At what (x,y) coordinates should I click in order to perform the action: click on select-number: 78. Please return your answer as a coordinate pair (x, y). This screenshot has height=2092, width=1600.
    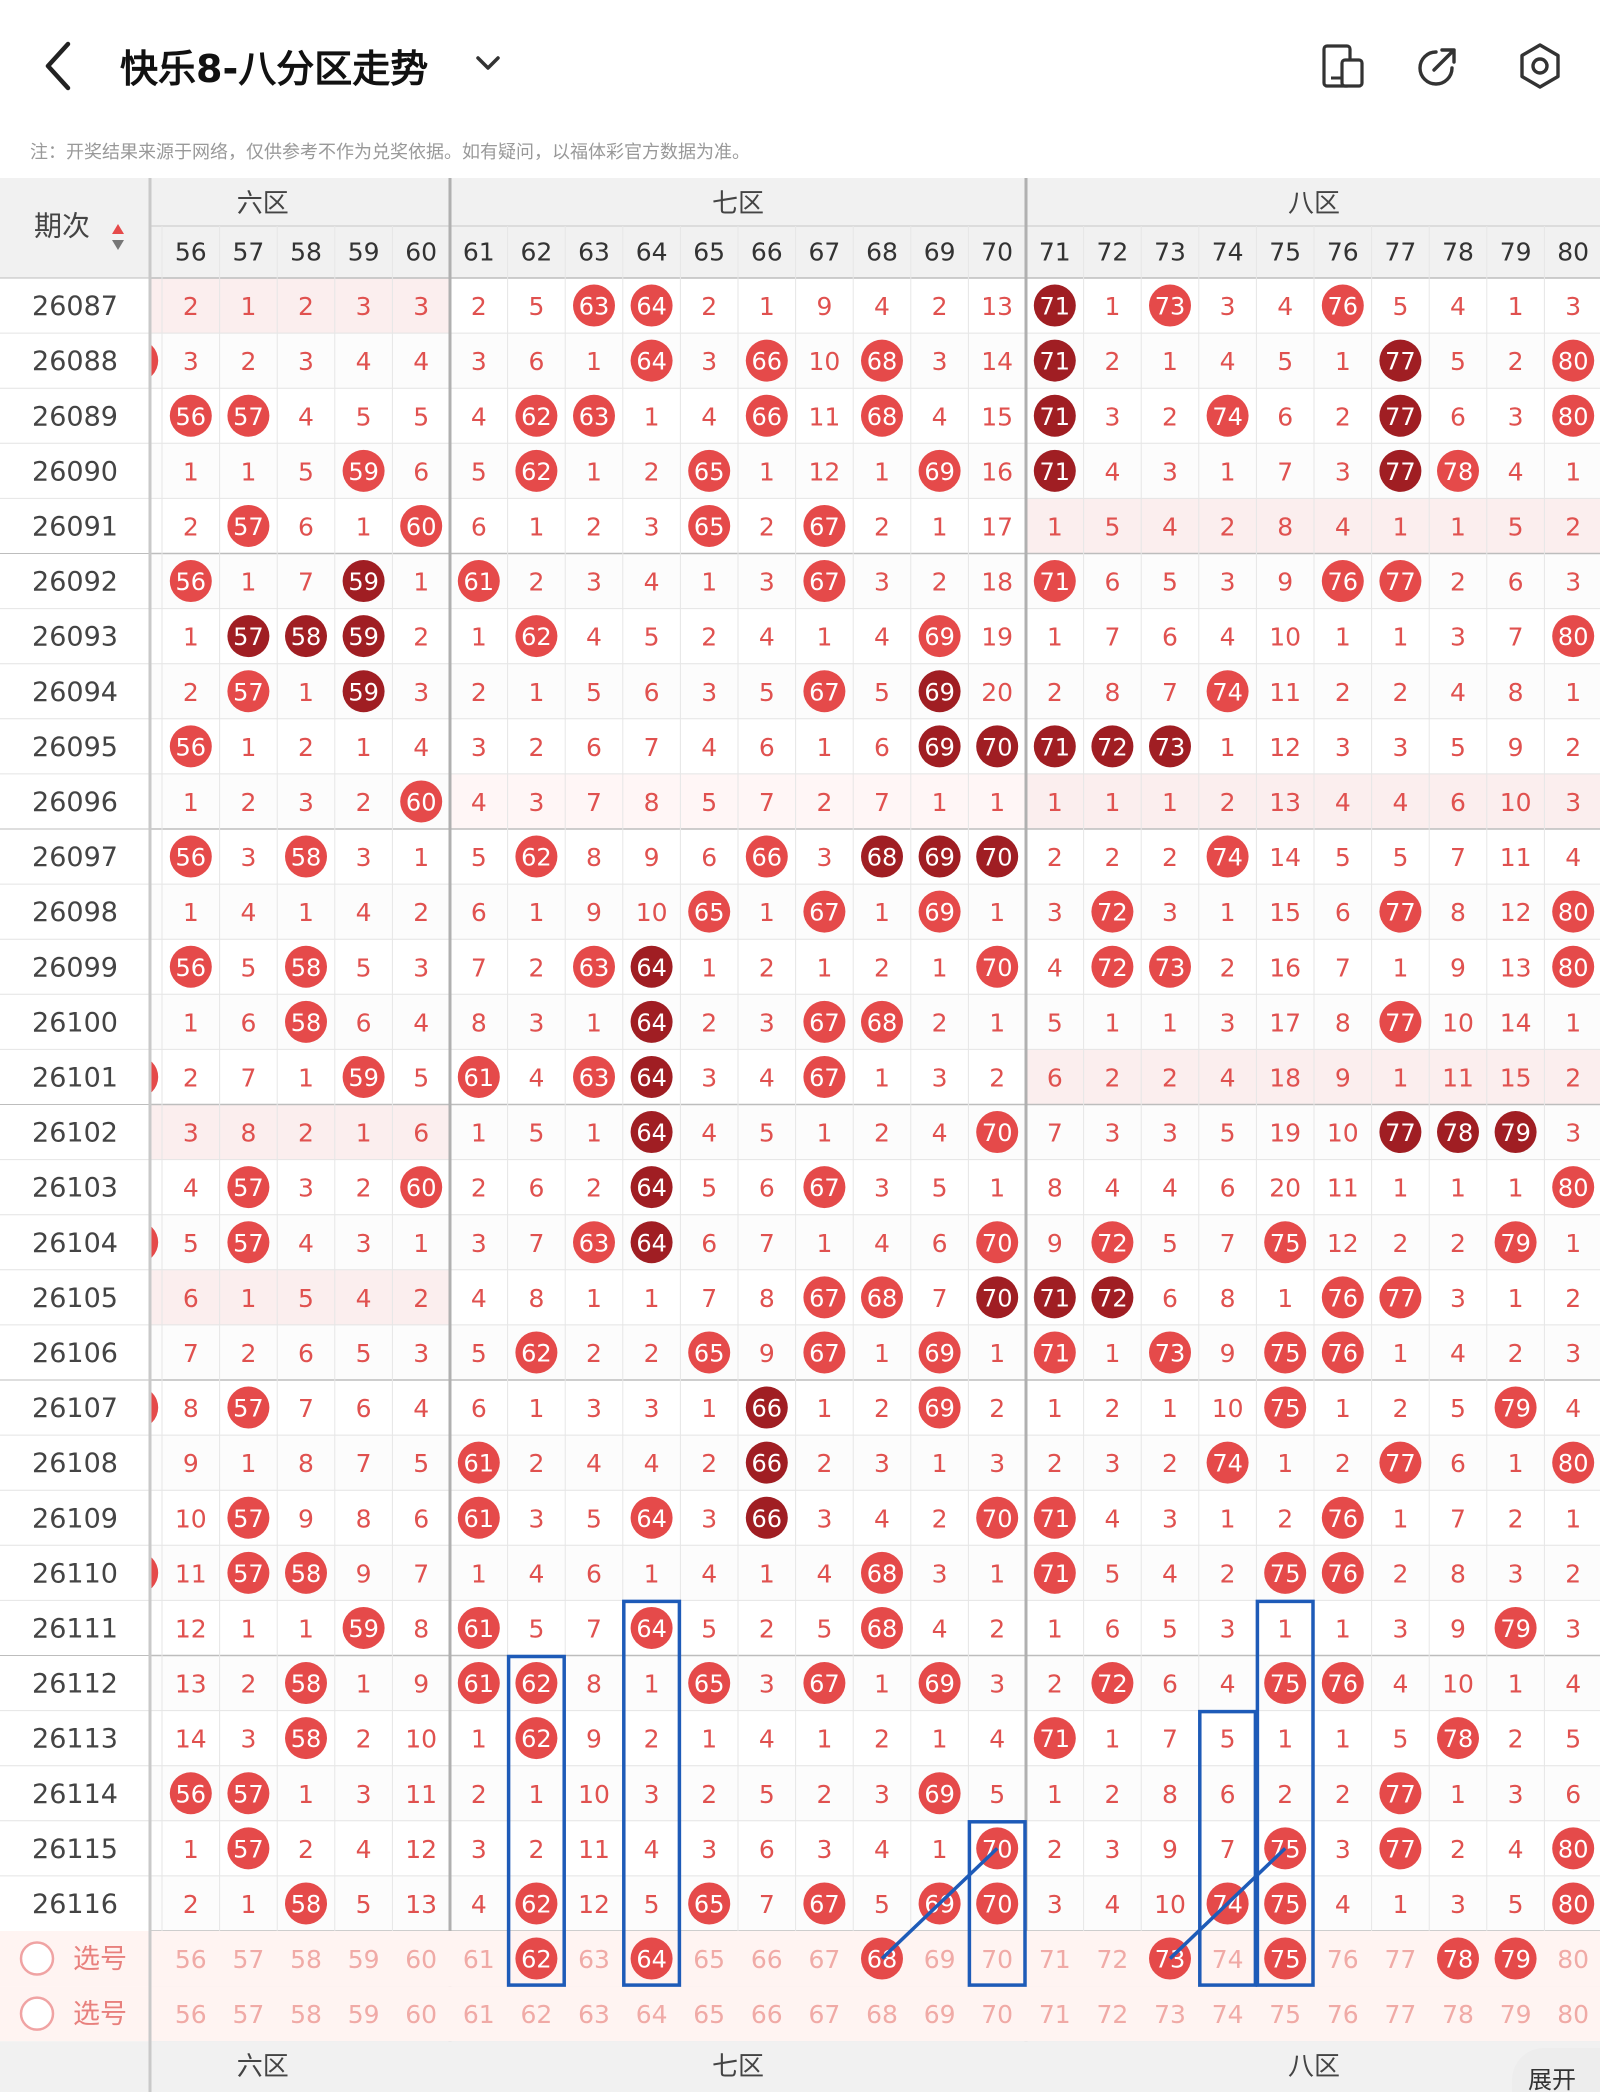
    Looking at the image, I should click on (1458, 2014).